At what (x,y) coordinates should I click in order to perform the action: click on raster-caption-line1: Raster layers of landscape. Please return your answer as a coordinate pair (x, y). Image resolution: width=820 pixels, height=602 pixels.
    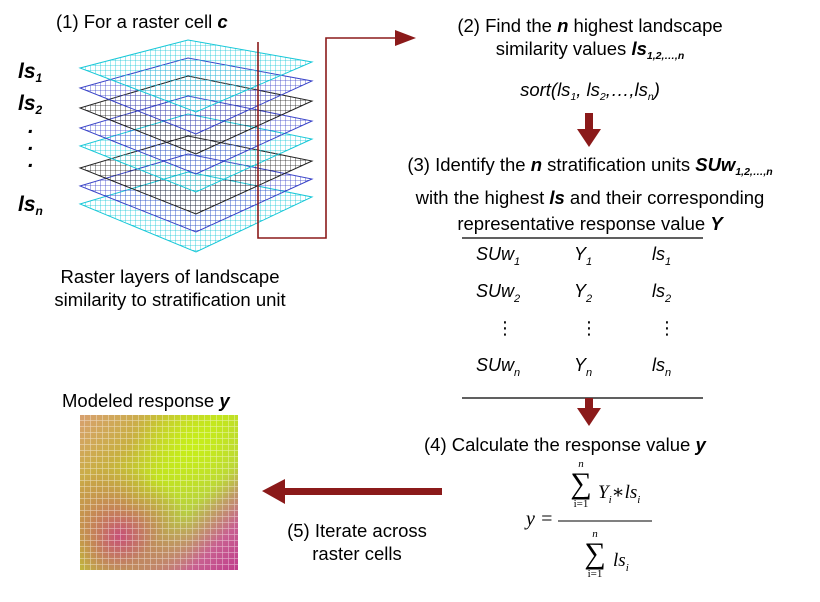
    Looking at the image, I should click on (170, 276).